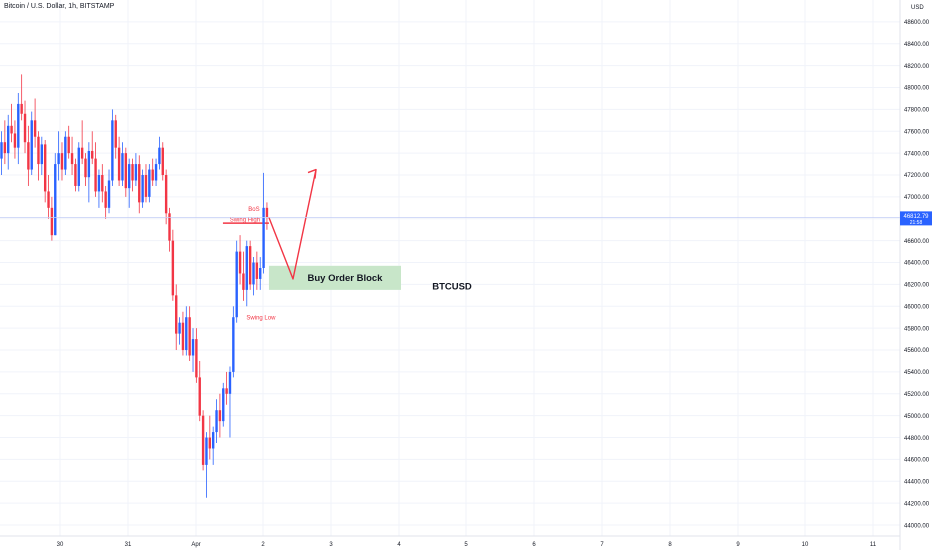 This screenshot has width=932, height=555. Describe the element at coordinates (917, 67) in the screenshot. I see `price-tick-label: 48200.00` at that location.